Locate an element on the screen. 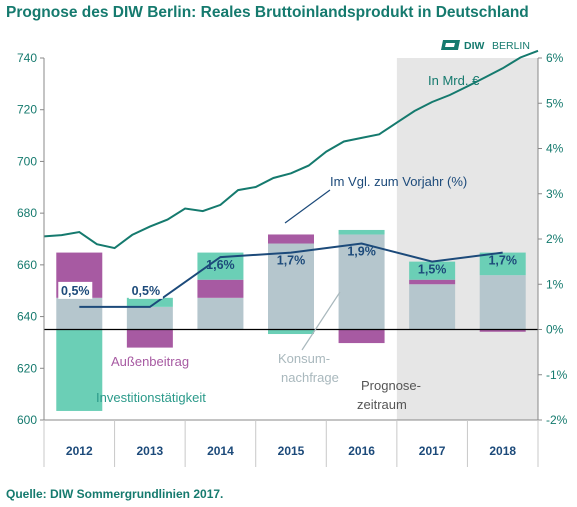  bar-konsum-2018 is located at coordinates (502, 302).